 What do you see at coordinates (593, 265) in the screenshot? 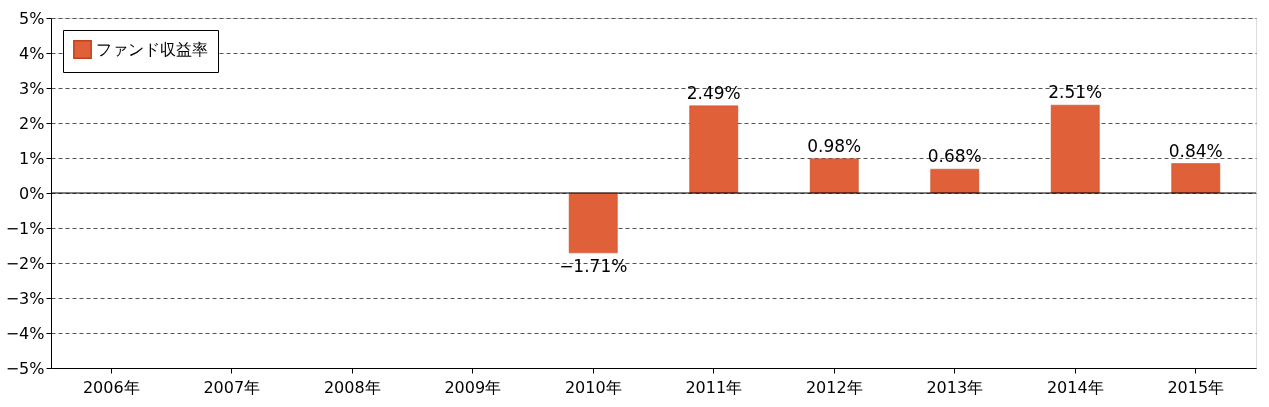
I see `data-label: −1.71%` at bounding box center [593, 265].